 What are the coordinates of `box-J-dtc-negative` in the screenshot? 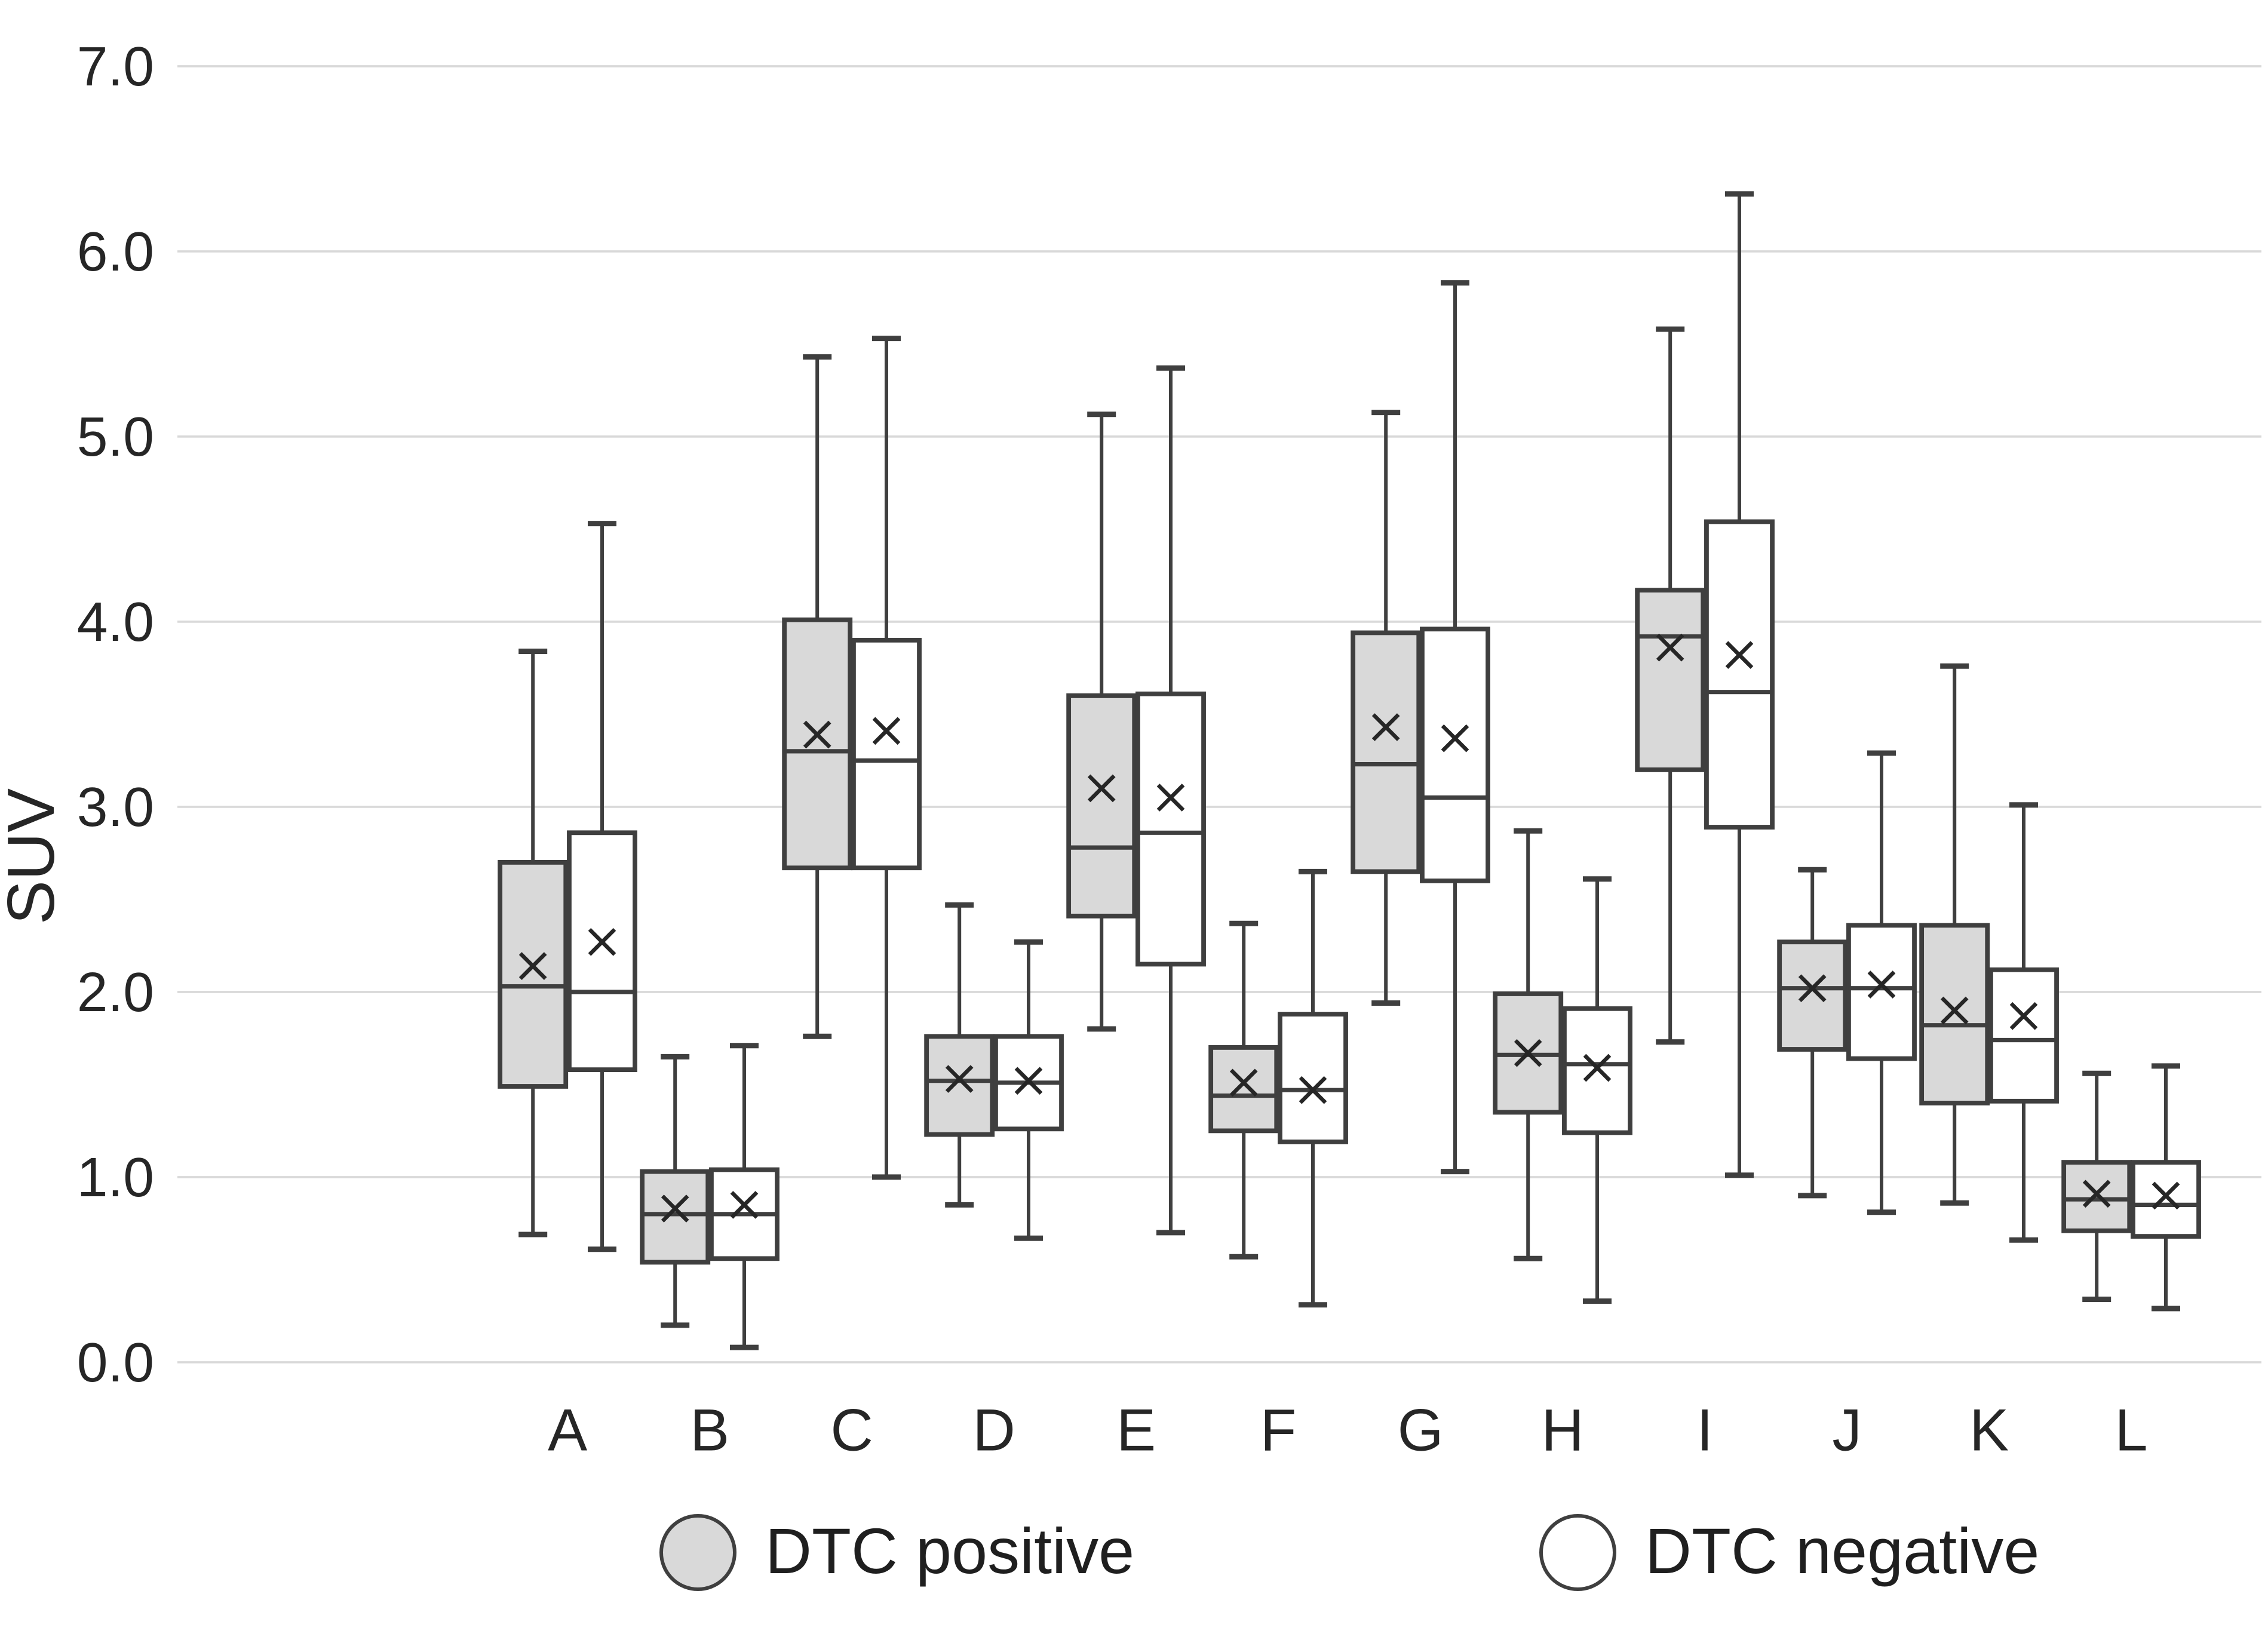 It's located at (1881, 982).